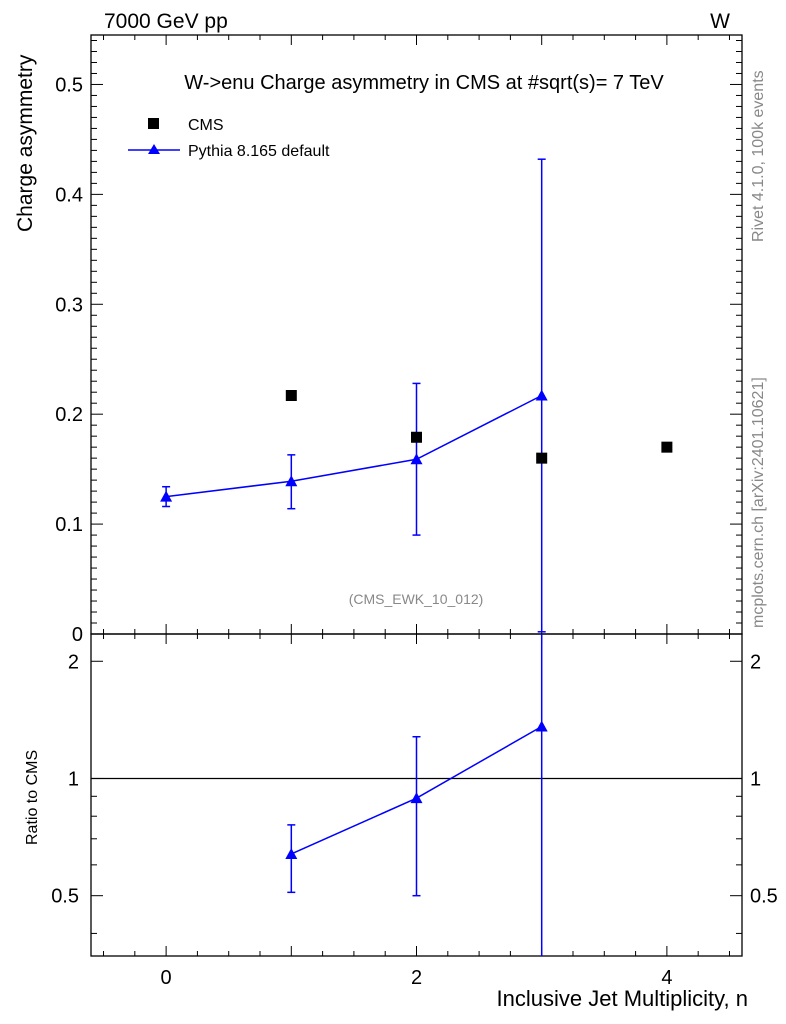  I want to click on energy-label: 7000 GeV pp, so click(166, 21).